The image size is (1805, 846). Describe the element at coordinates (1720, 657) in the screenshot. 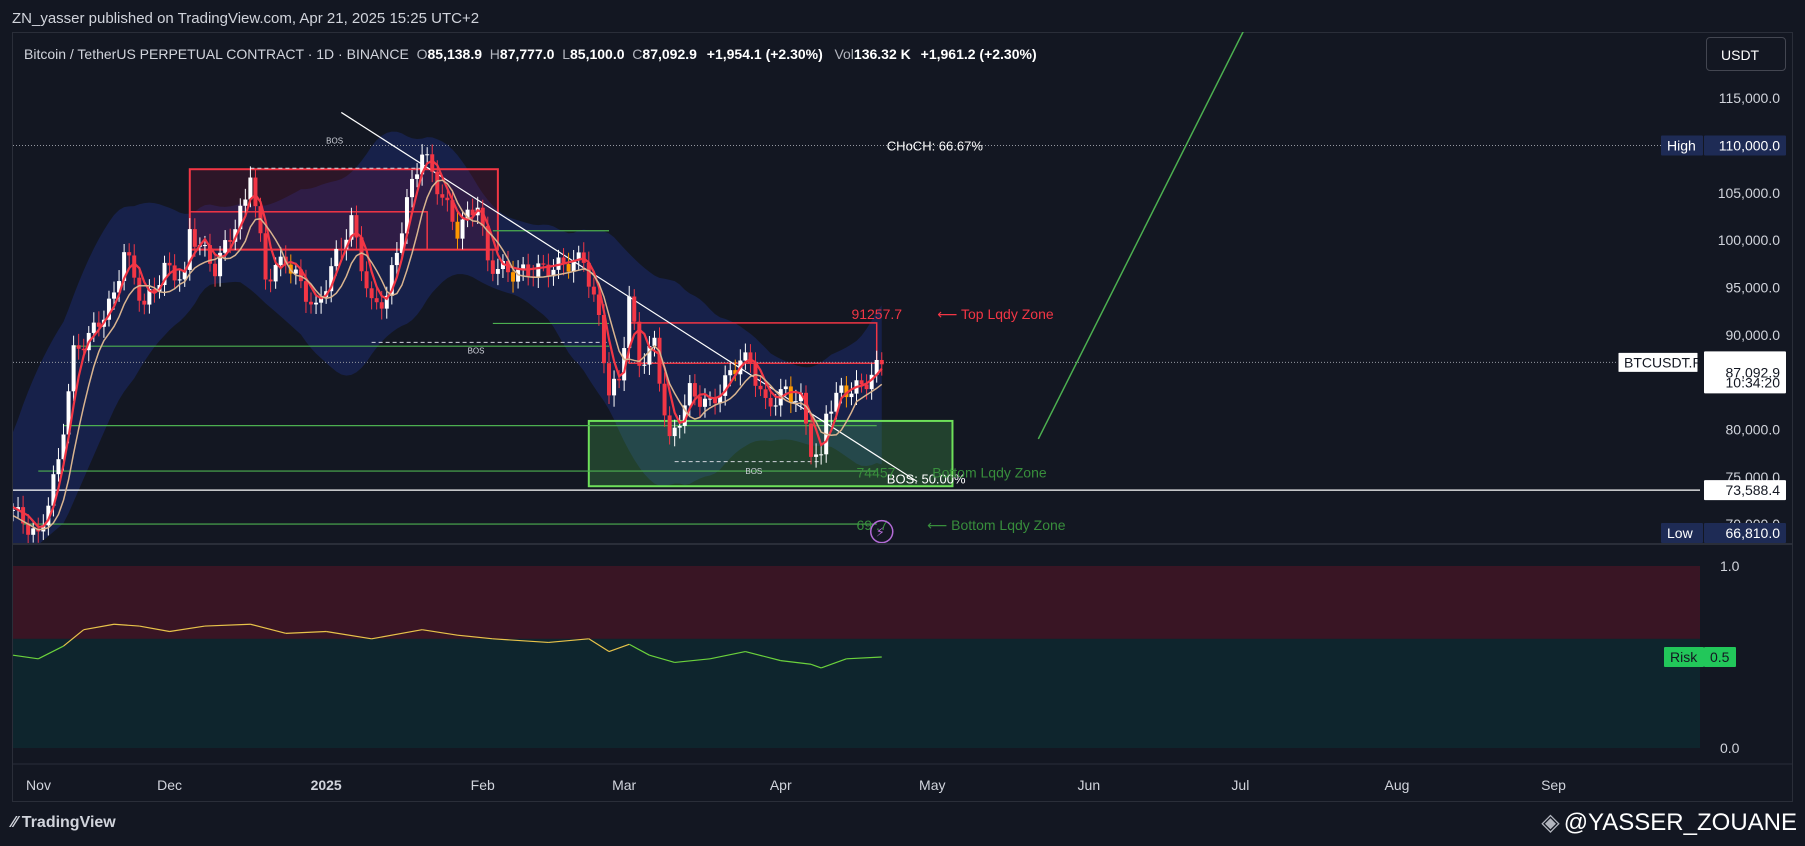

I see `risk-value-badge-bg` at that location.